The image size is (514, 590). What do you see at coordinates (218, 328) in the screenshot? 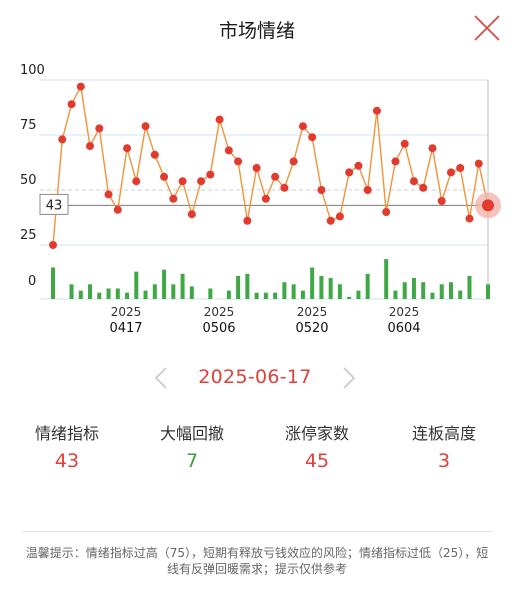
I see `x-tick-date: 0506` at bounding box center [218, 328].